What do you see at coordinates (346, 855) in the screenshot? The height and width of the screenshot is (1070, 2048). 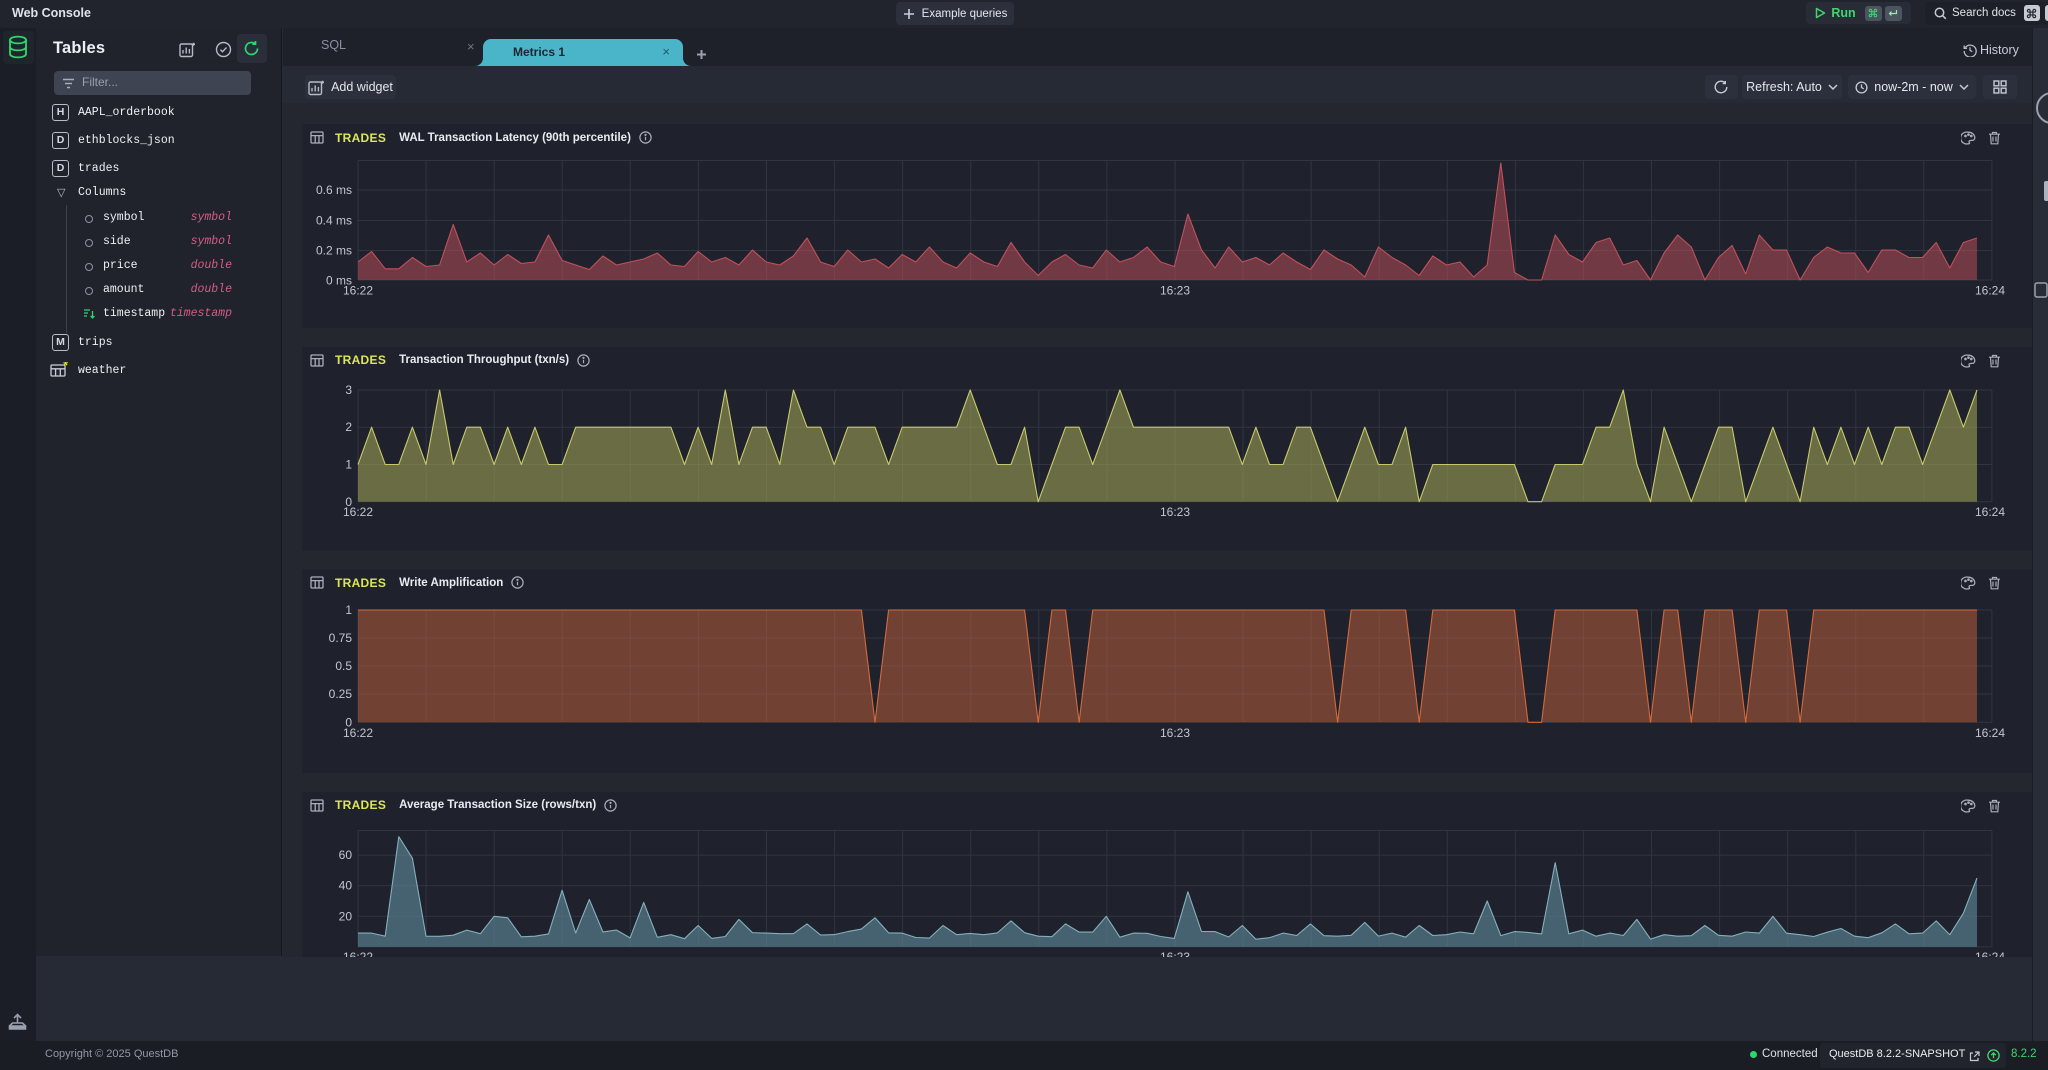 I see `svg-text: 60` at bounding box center [346, 855].